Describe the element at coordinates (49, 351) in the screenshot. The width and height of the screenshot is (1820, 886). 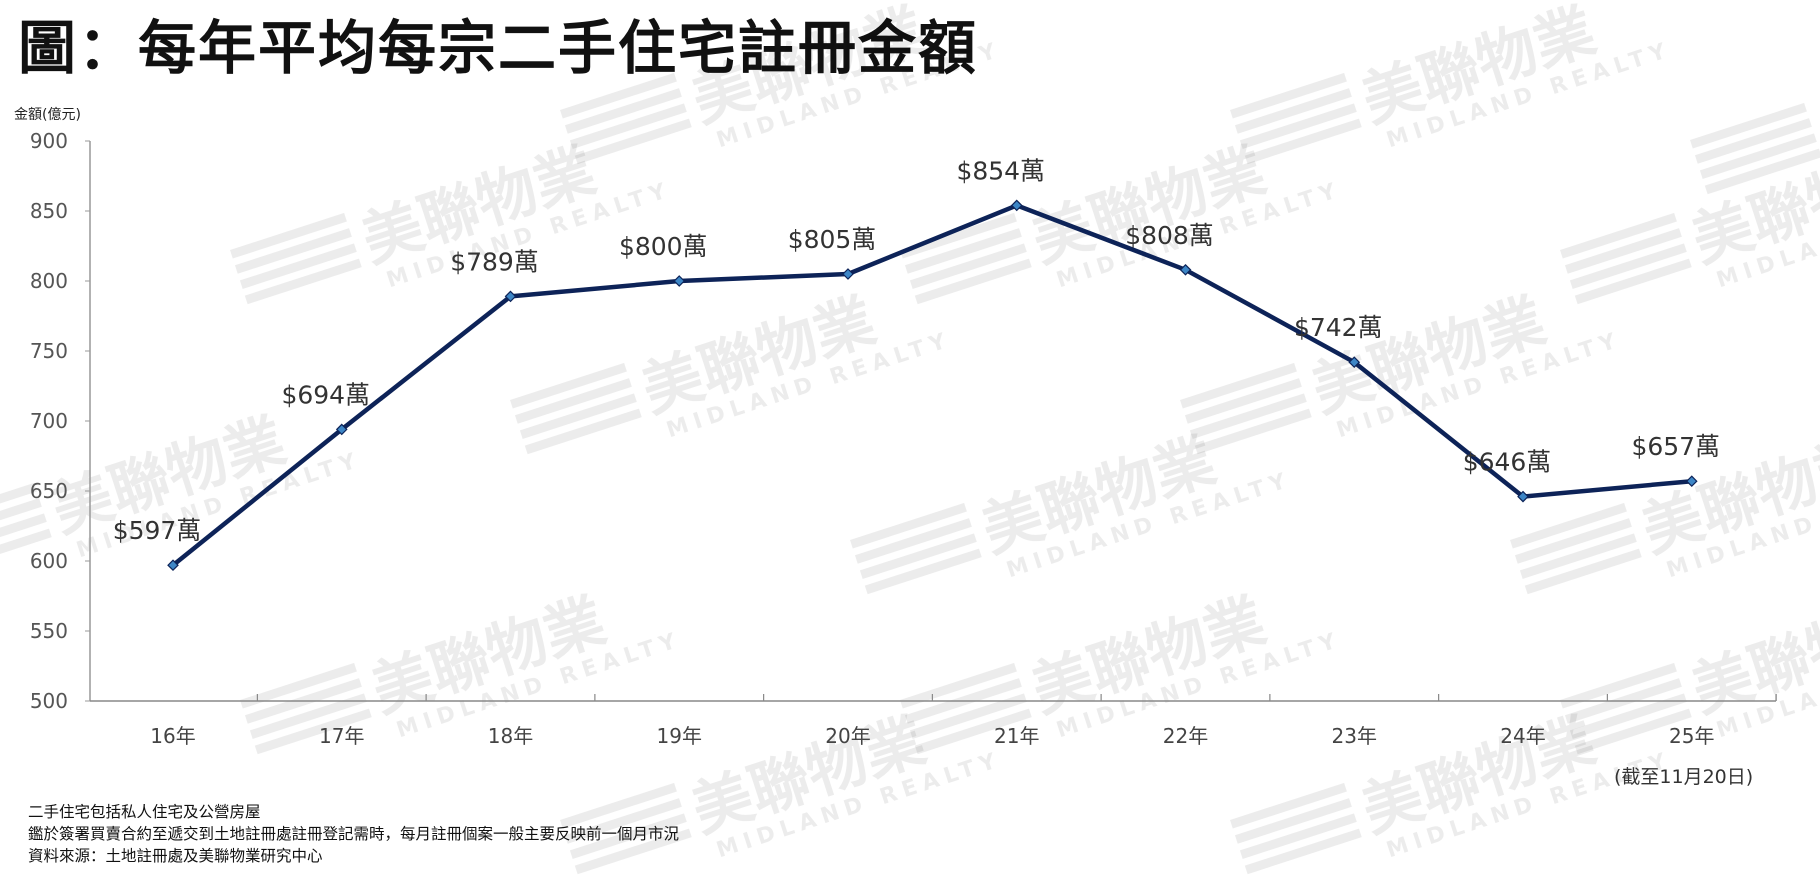
I see `y-tick-label: 750` at that location.